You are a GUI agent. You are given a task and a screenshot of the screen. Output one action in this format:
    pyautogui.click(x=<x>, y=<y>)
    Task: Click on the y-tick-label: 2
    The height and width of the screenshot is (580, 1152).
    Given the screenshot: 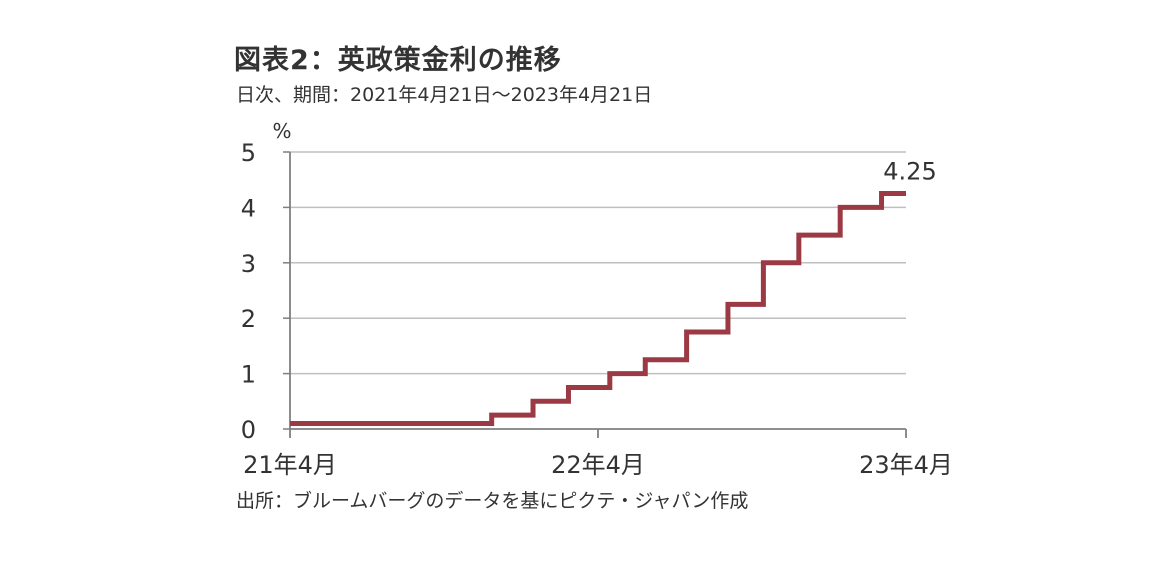 What is the action you would take?
    pyautogui.click(x=248, y=319)
    